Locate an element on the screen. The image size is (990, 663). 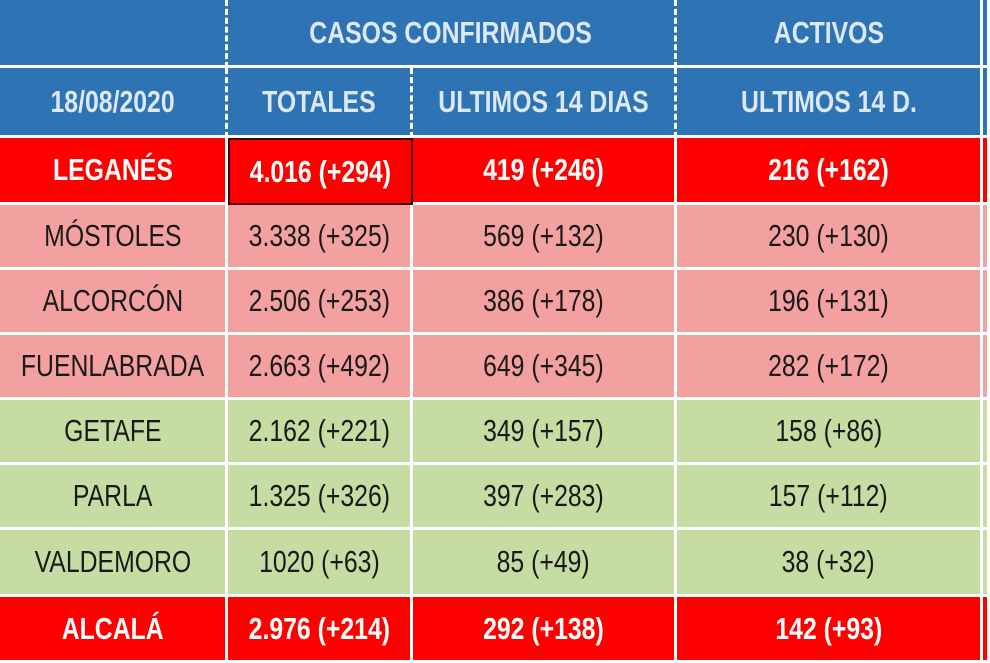
cell-text: ULTIMOS 14 DIAS is located at coordinates (543, 101).